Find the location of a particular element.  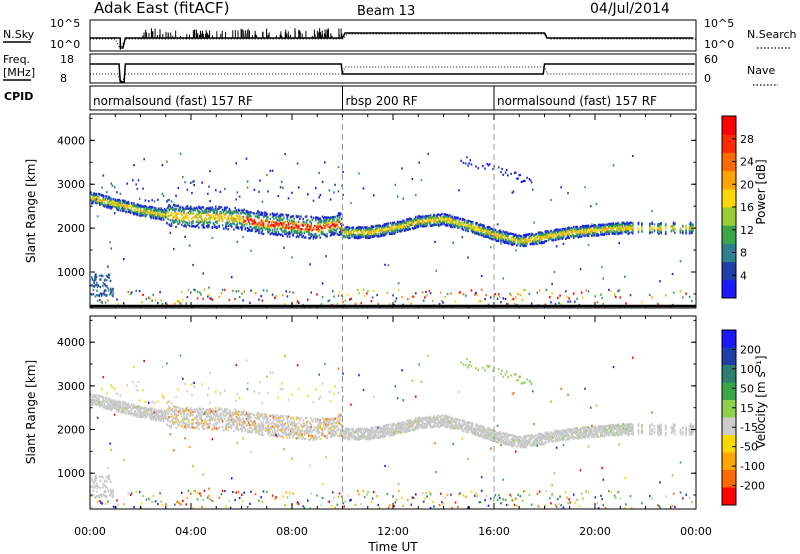

colorbar-cell is located at coordinates (729, 143).